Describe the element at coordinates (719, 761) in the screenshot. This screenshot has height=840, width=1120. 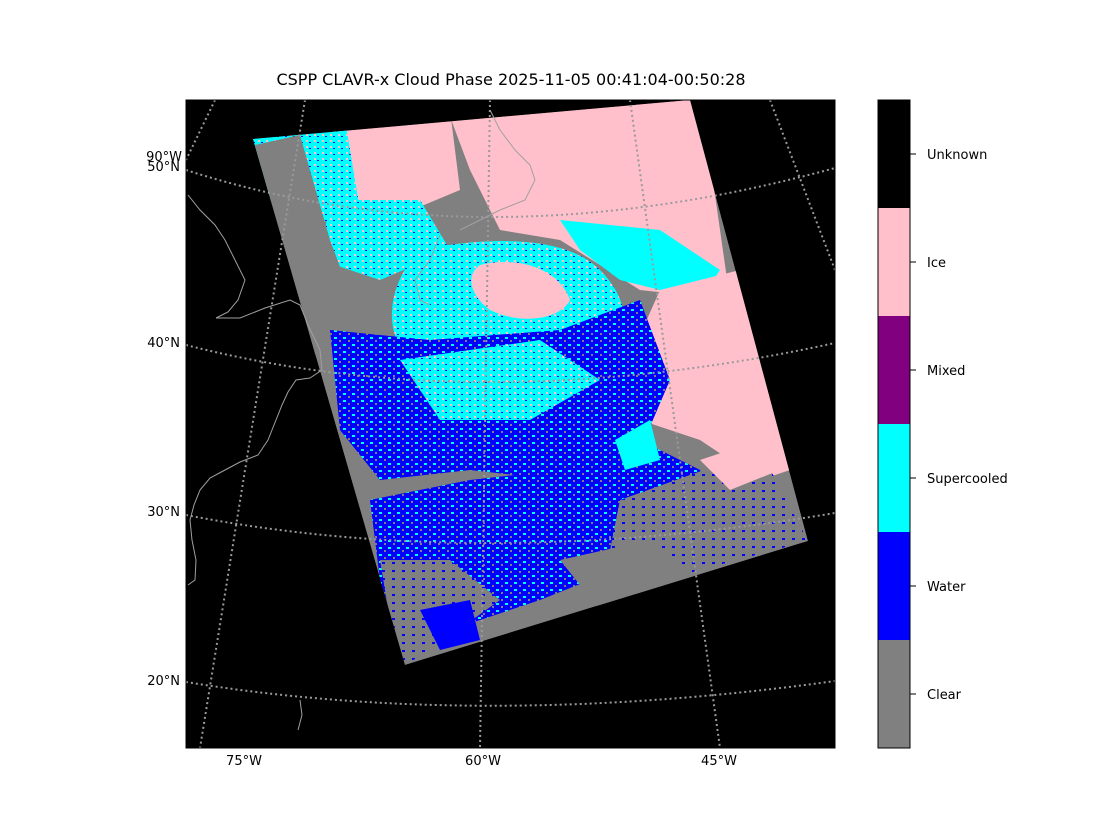
I see `lon-label-45w: 45°W` at that location.